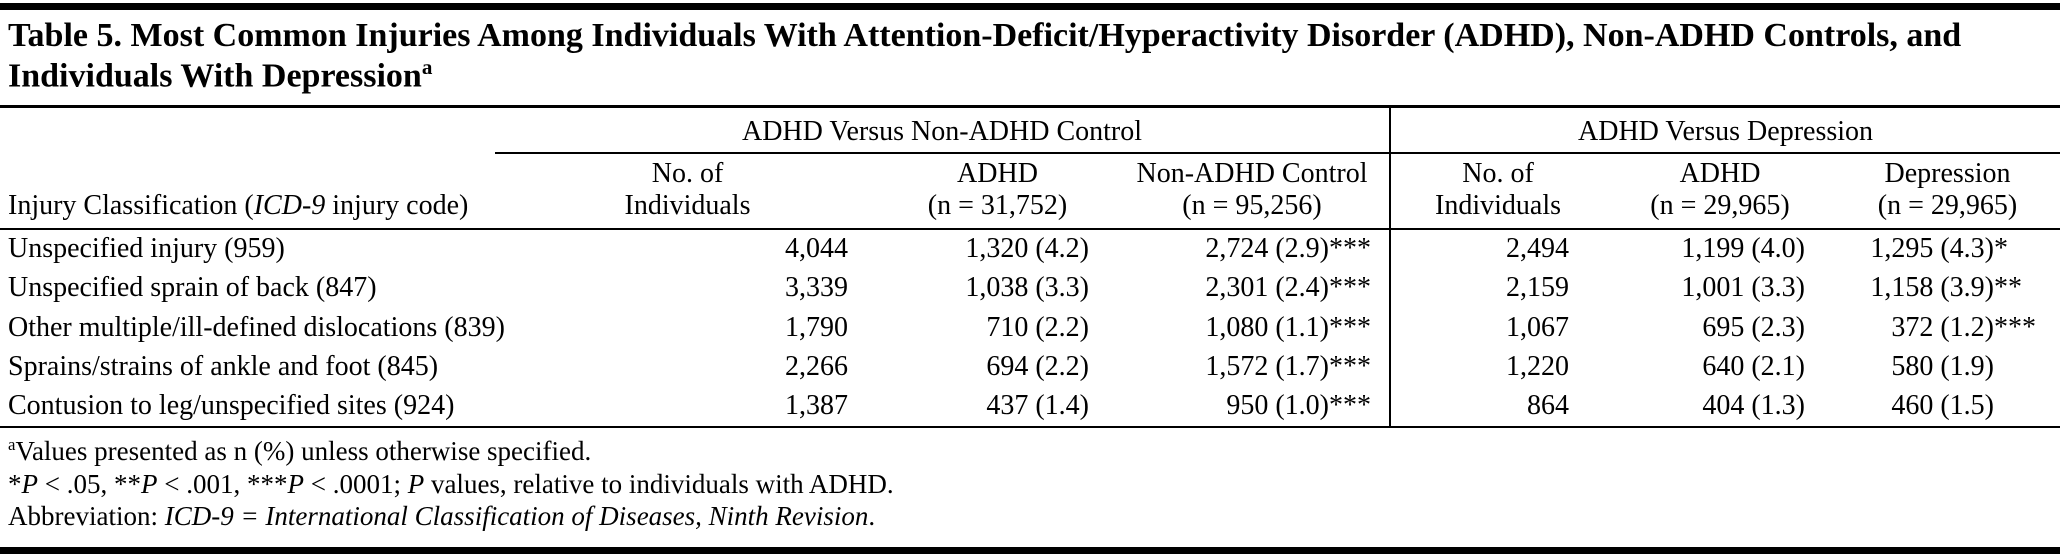 The width and height of the screenshot is (2060, 555). What do you see at coordinates (1253, 408) in the screenshot?
I see `cell-g1-control: 950 (1.0)***` at bounding box center [1253, 408].